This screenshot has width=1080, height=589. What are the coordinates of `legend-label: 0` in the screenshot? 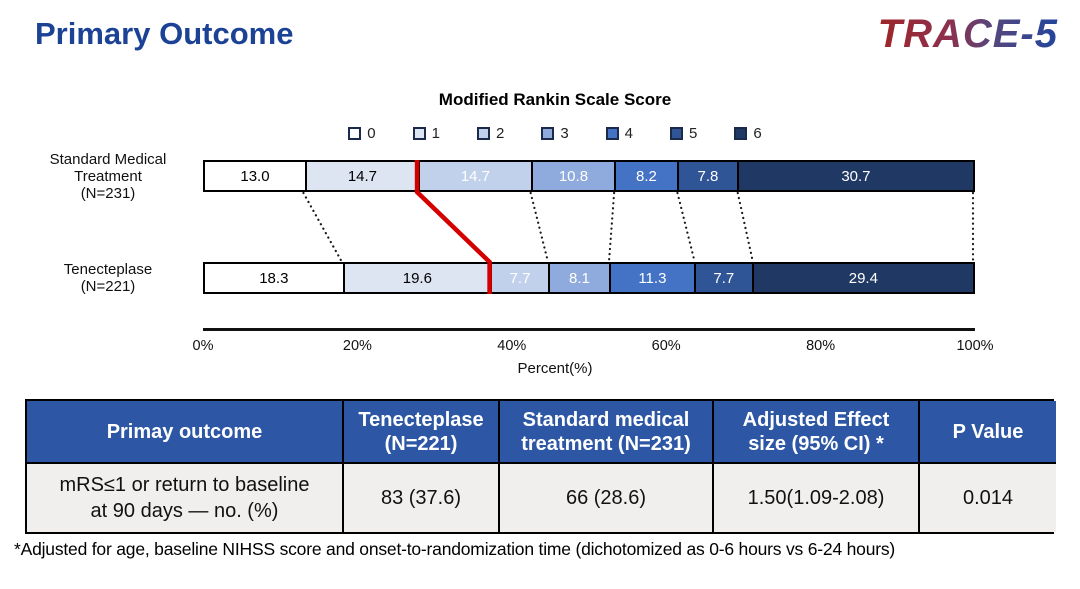 It's located at (371, 133).